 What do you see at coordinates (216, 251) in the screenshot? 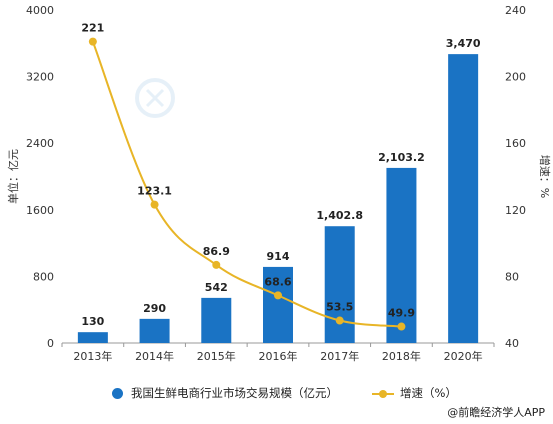
I see `line-value-label: 86.9` at bounding box center [216, 251].